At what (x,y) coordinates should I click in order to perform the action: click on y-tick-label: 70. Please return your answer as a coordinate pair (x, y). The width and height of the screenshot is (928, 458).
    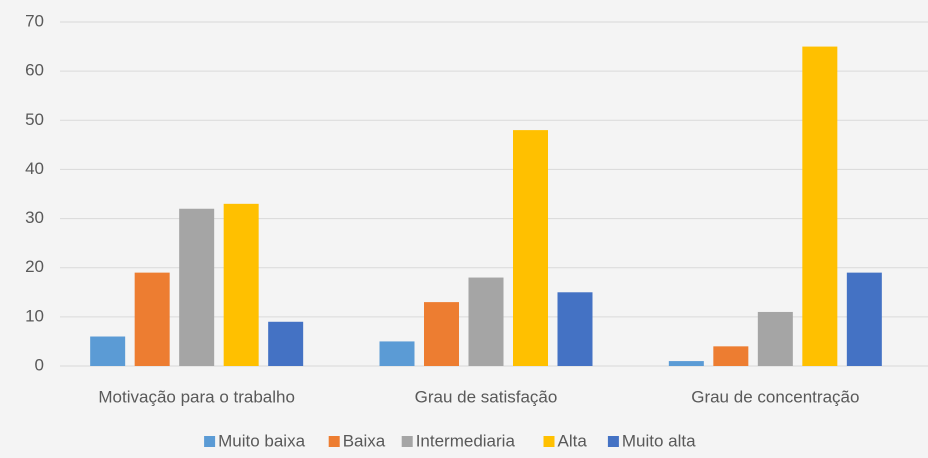
    Looking at the image, I should click on (34, 20).